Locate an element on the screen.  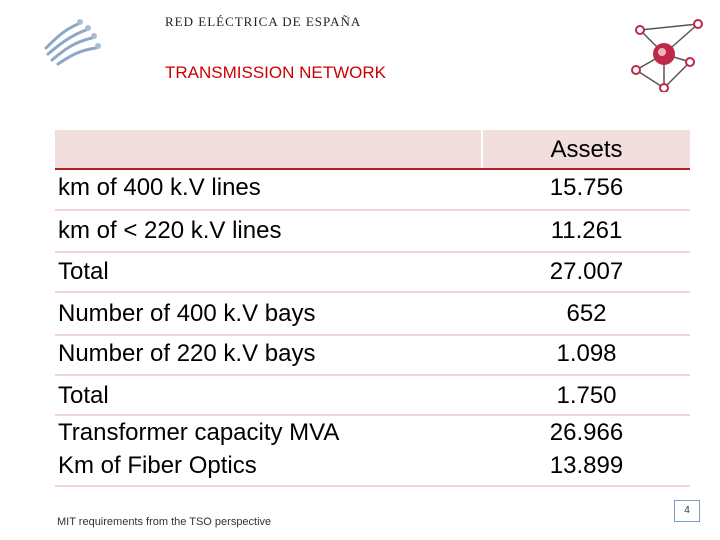
row-value: 13.899 is located at coordinates (586, 465).